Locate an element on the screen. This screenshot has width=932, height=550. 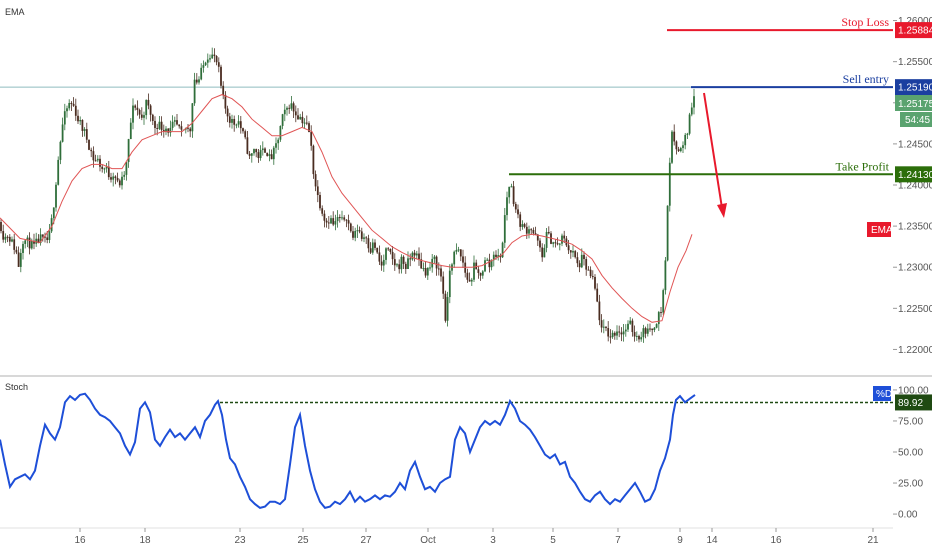
time-tick-label: 9 is located at coordinates (680, 540).